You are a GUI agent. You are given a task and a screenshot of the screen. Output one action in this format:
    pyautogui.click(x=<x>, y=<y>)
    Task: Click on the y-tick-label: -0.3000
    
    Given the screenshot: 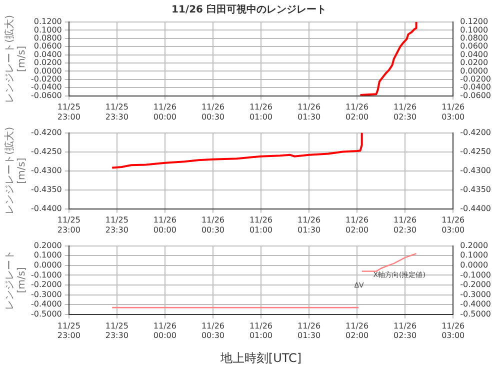 What is the action you would take?
    pyautogui.click(x=46, y=294)
    